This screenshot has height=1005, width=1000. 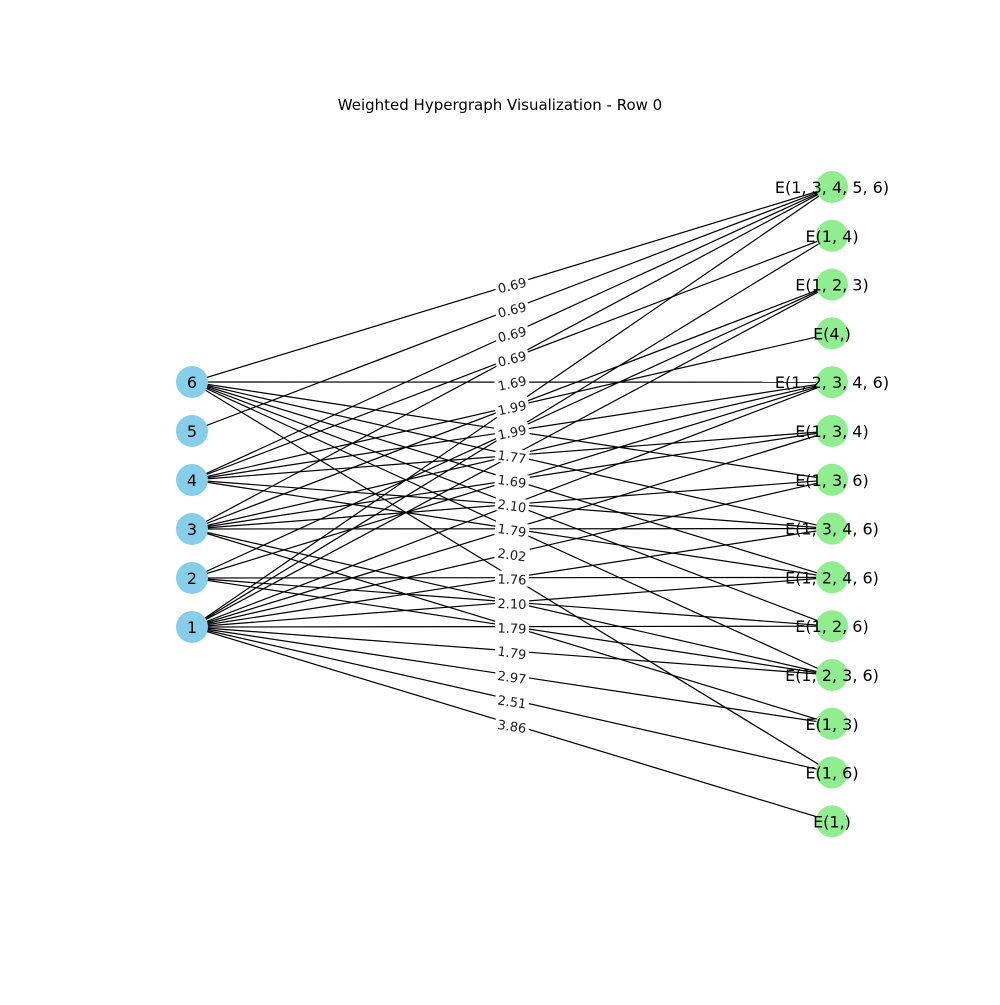 What do you see at coordinates (831, 480) in the screenshot?
I see `hyperedge-label-6: E(1, 3, 6)` at bounding box center [831, 480].